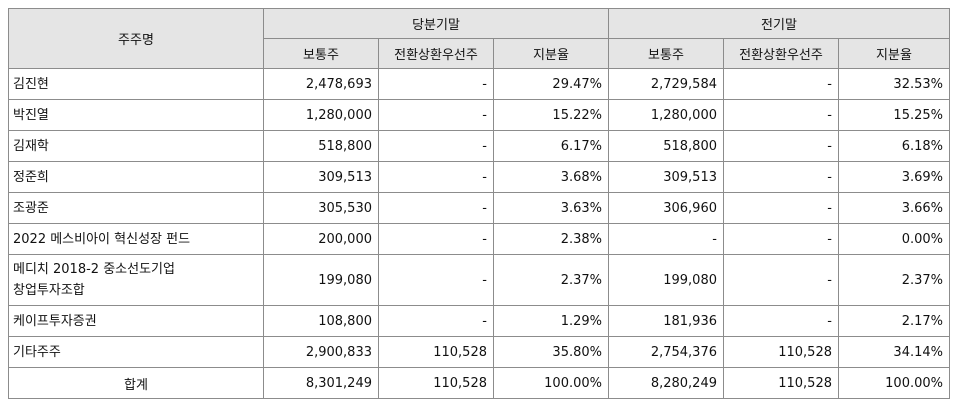 This screenshot has width=957, height=401. What do you see at coordinates (136, 239) in the screenshot?
I see `shareholder-name: 2022 메스비아이 혁신성장 펀드` at bounding box center [136, 239].